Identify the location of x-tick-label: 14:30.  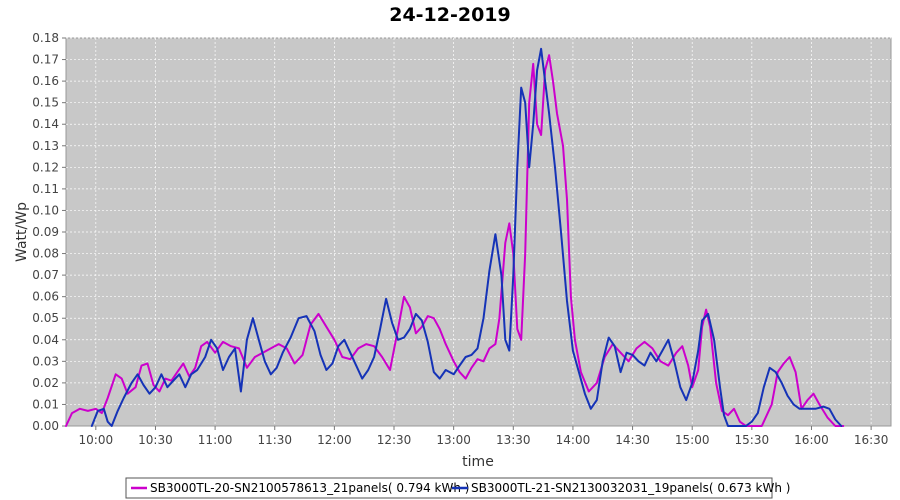
(632, 440).